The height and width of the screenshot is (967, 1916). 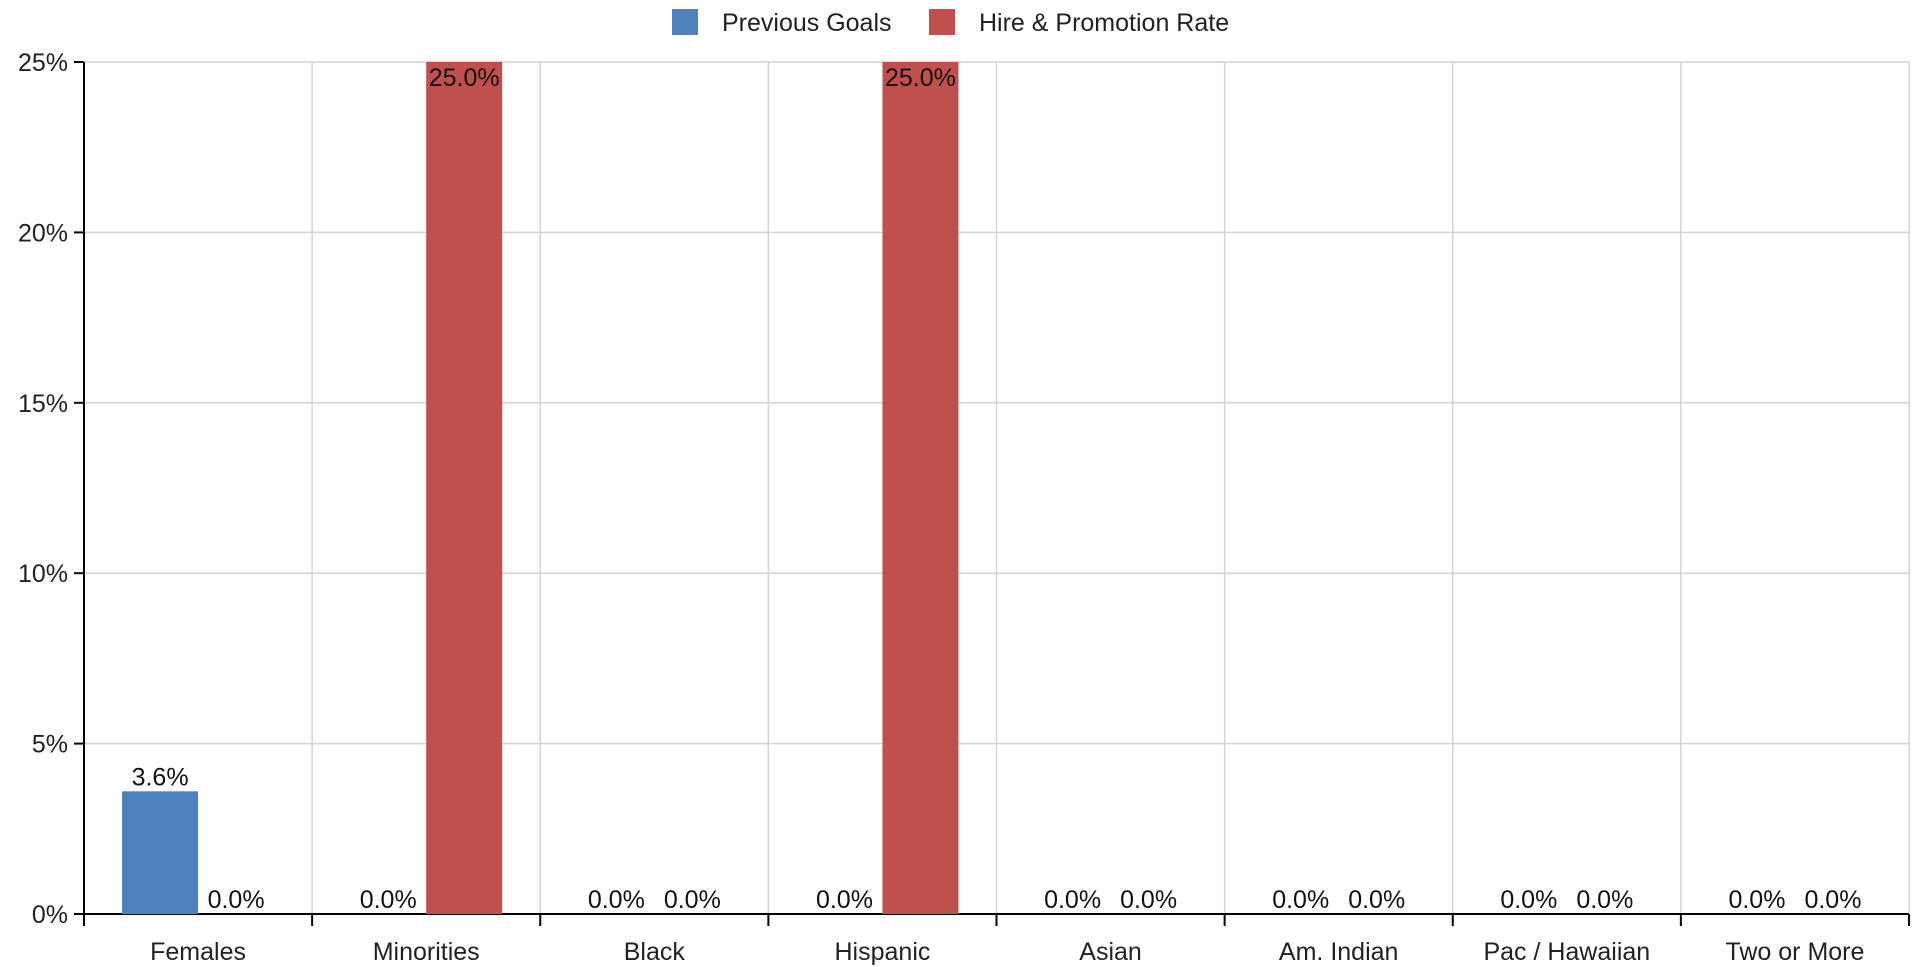 What do you see at coordinates (1794, 952) in the screenshot?
I see `x-category-label: Two or More` at bounding box center [1794, 952].